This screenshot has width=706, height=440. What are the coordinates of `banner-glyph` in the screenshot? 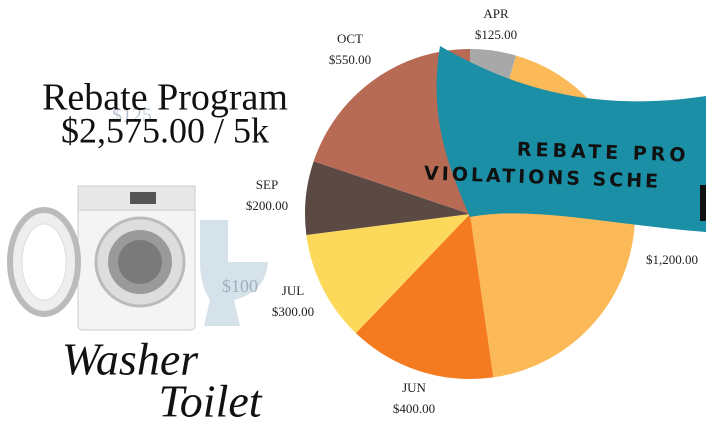 It's located at (703, 203).